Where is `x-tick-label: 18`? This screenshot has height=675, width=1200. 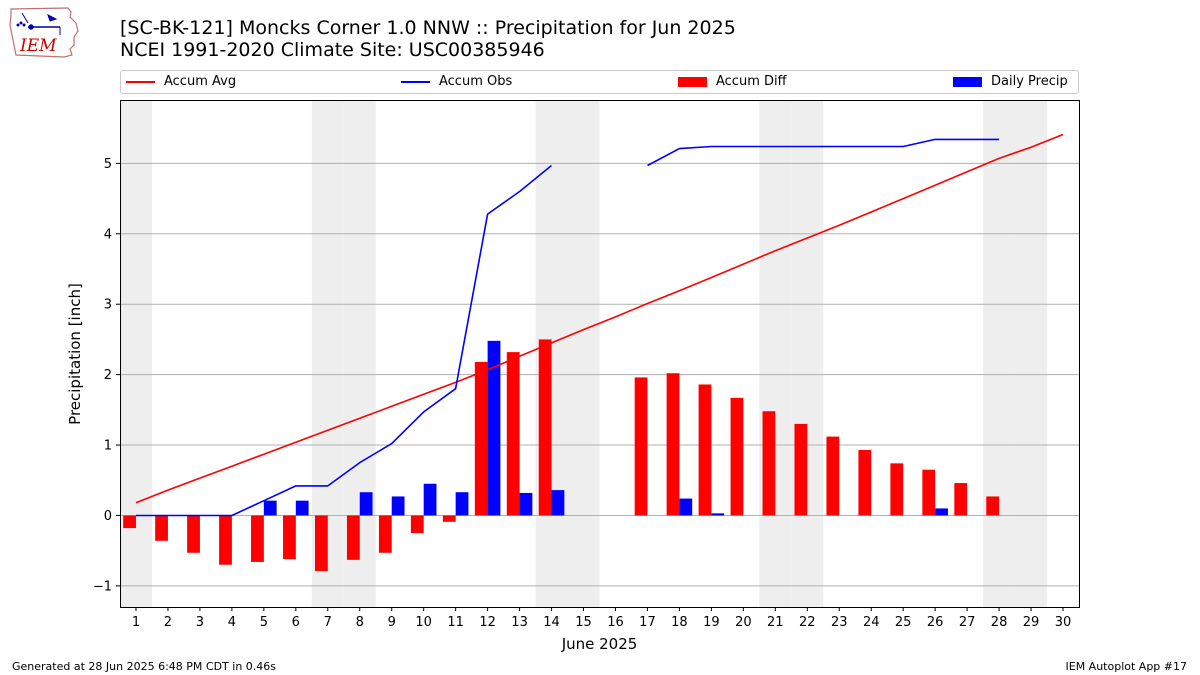 x-tick-label: 18 is located at coordinates (679, 622).